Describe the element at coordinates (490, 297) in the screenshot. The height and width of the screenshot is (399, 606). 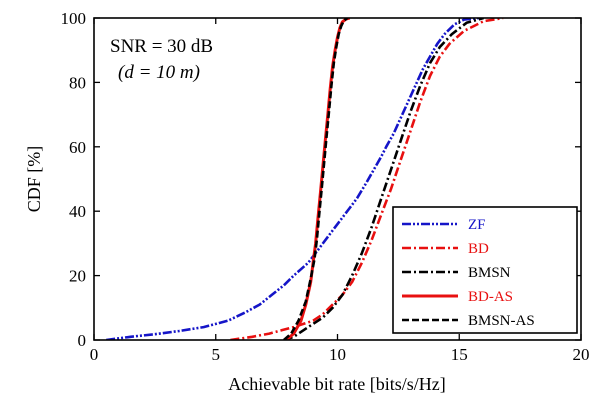
I see `legend-label-bd-as: BD-AS` at that location.